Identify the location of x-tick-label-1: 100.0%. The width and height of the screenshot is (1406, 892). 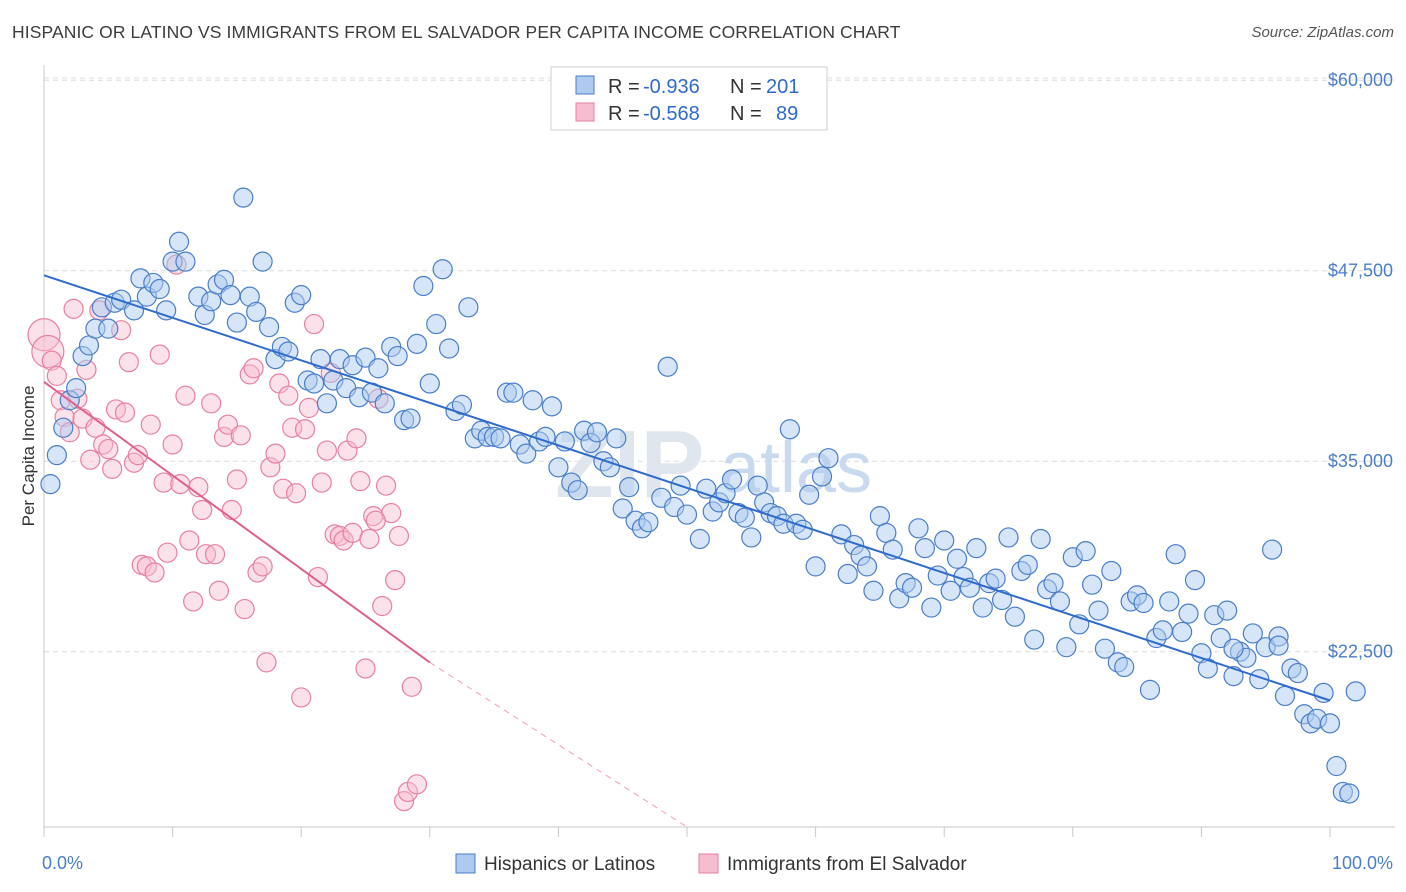
(1362, 863).